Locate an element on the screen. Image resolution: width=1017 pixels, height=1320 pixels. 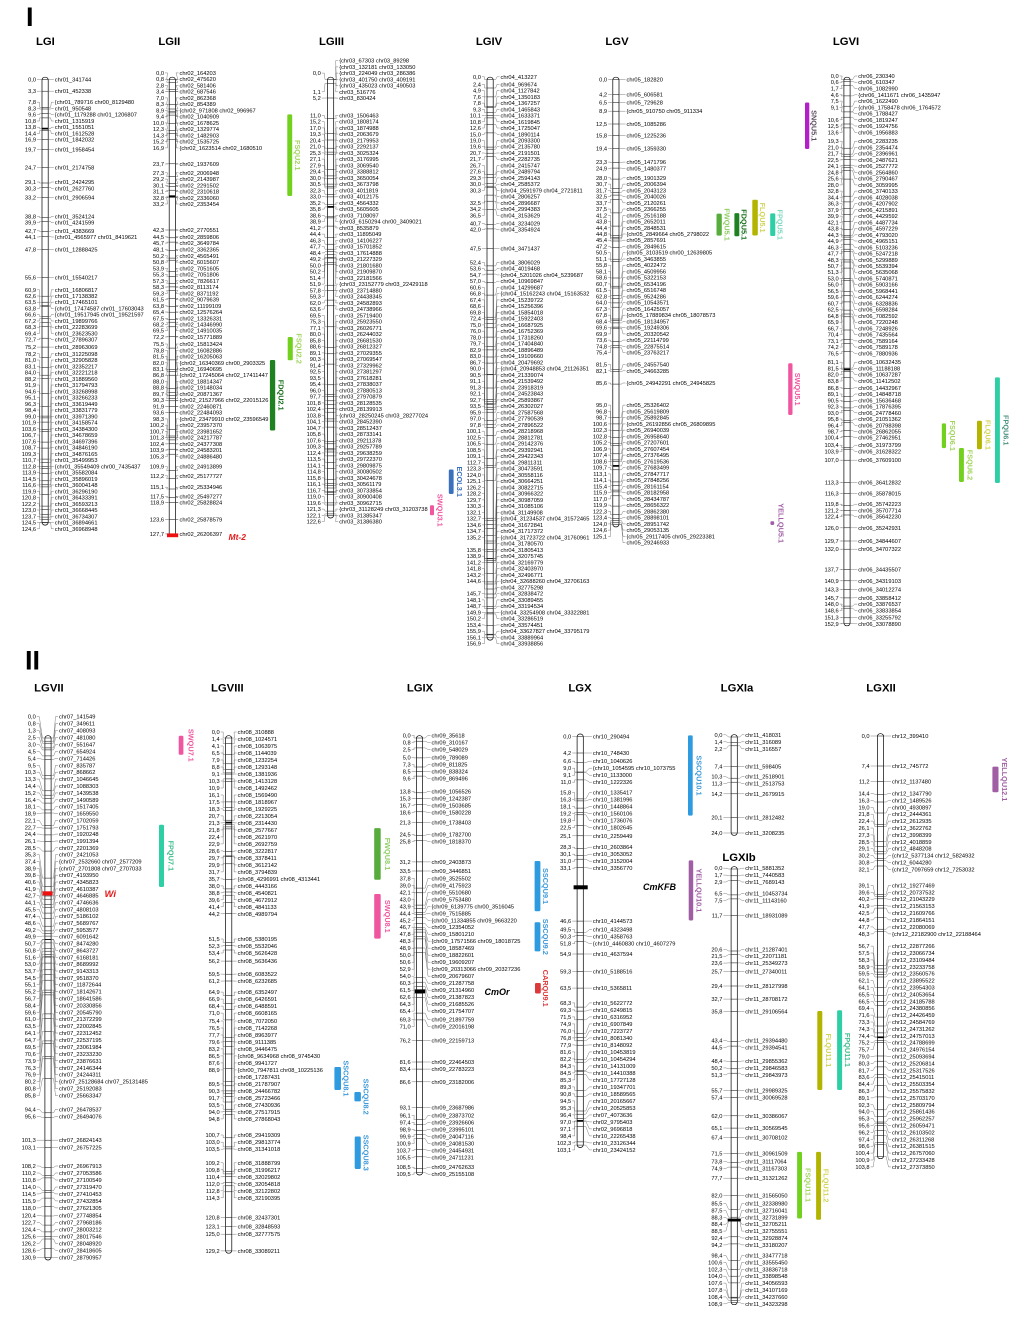
svg-text: chr09_21314960 is located at coordinates (453, 991).